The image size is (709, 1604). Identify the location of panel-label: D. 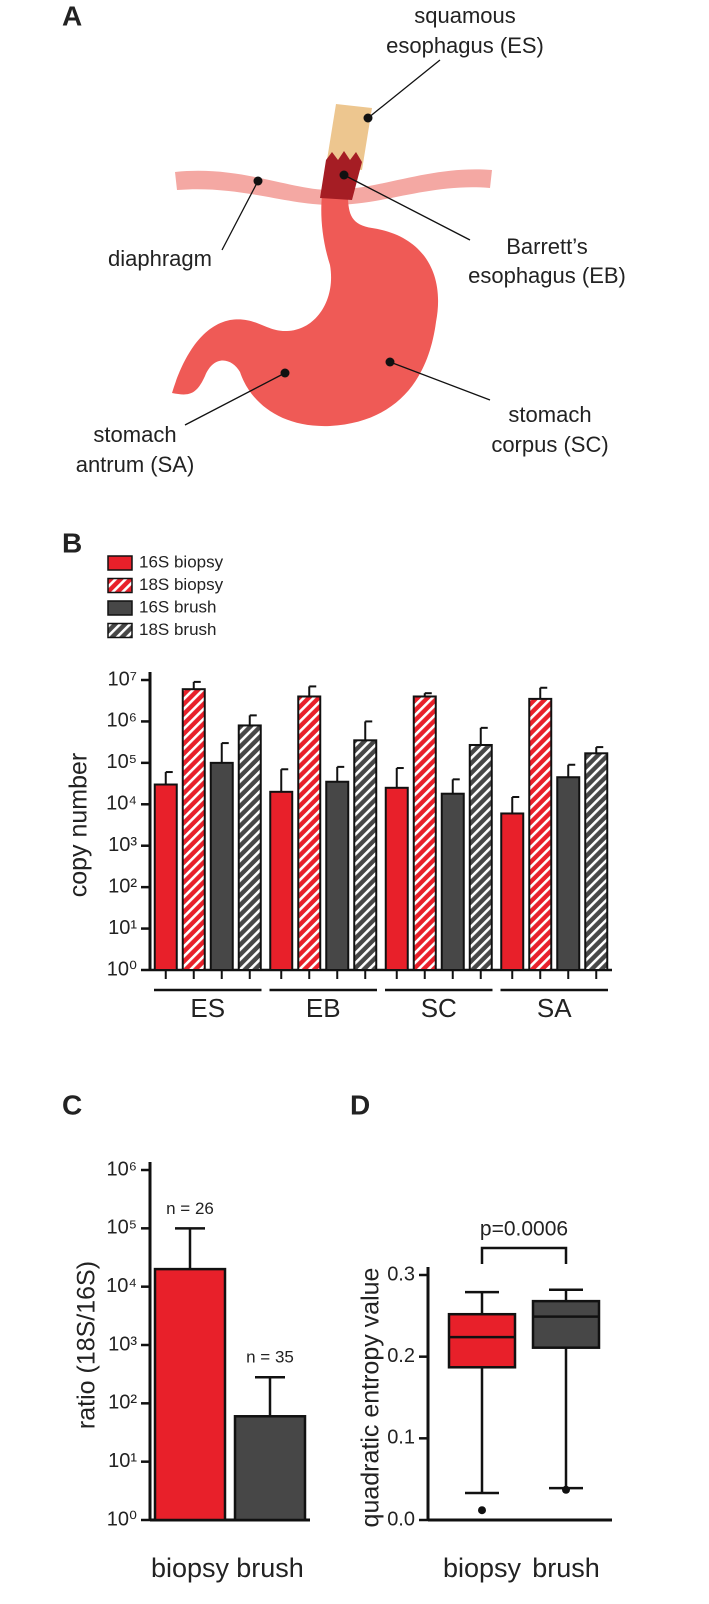
(360, 1104).